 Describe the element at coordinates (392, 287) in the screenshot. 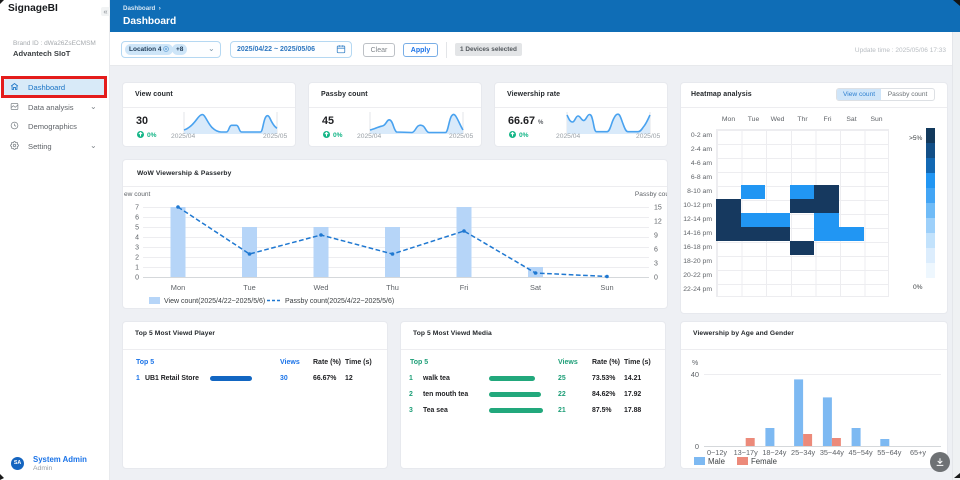

I see `svg-text: Thu` at that location.